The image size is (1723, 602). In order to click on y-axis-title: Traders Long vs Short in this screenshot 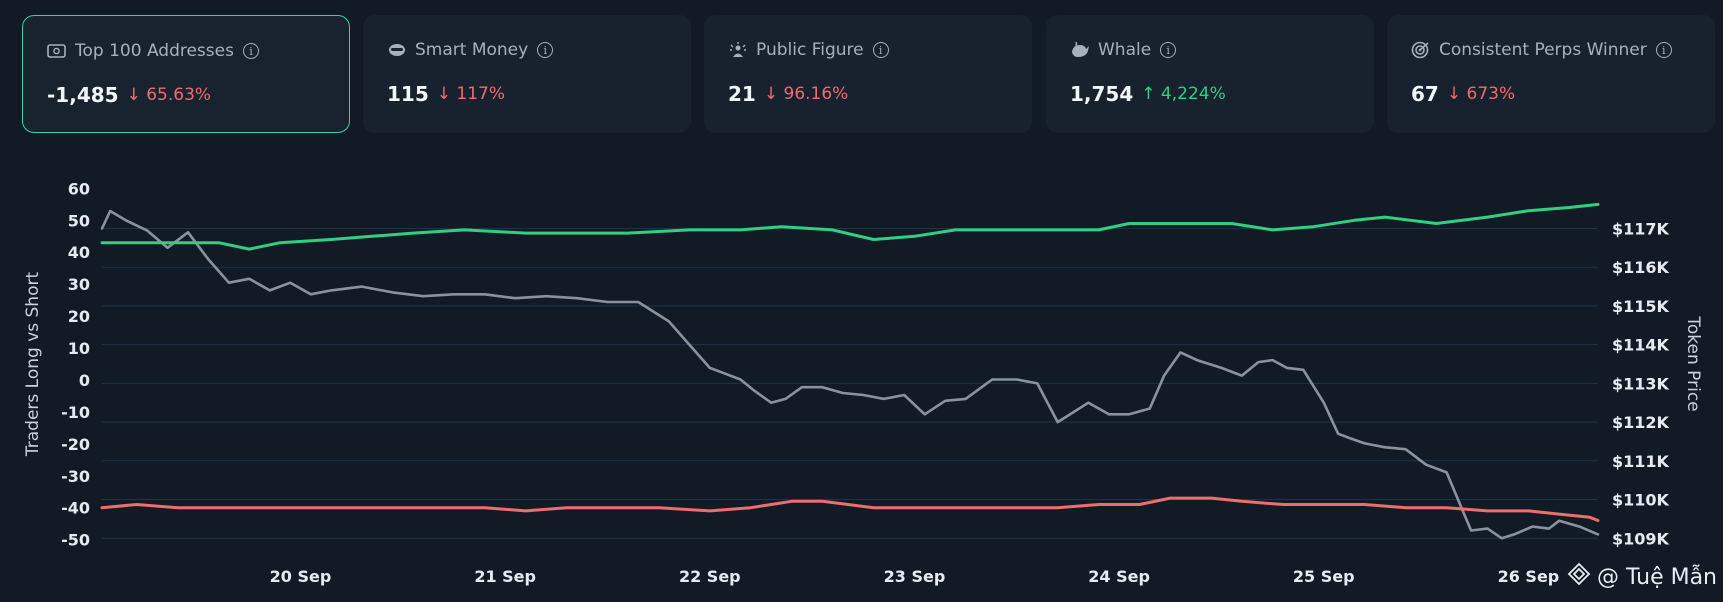, I will do `click(33, 365)`.